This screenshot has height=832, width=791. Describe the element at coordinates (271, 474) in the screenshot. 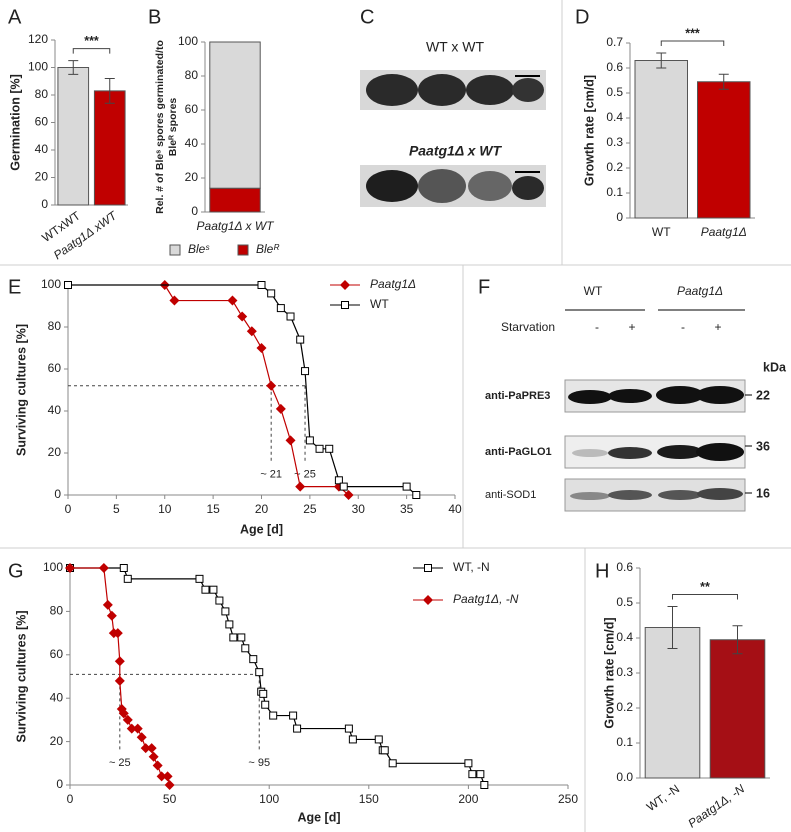

I see `annotation: ~ 21` at that location.